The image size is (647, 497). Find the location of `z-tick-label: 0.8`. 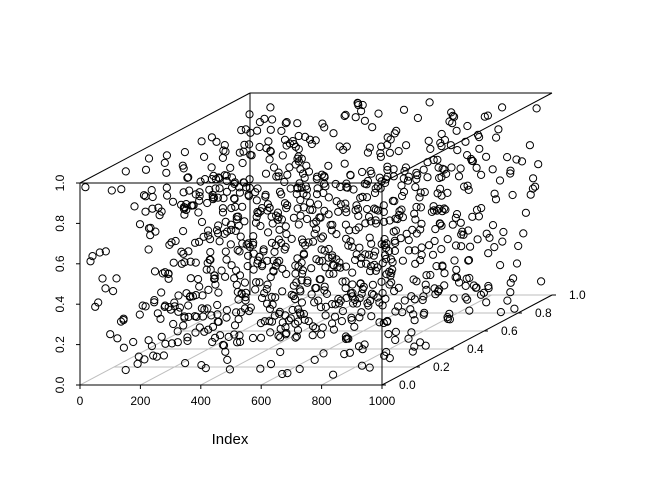

z-tick-label: 0.8 is located at coordinates (543, 313).